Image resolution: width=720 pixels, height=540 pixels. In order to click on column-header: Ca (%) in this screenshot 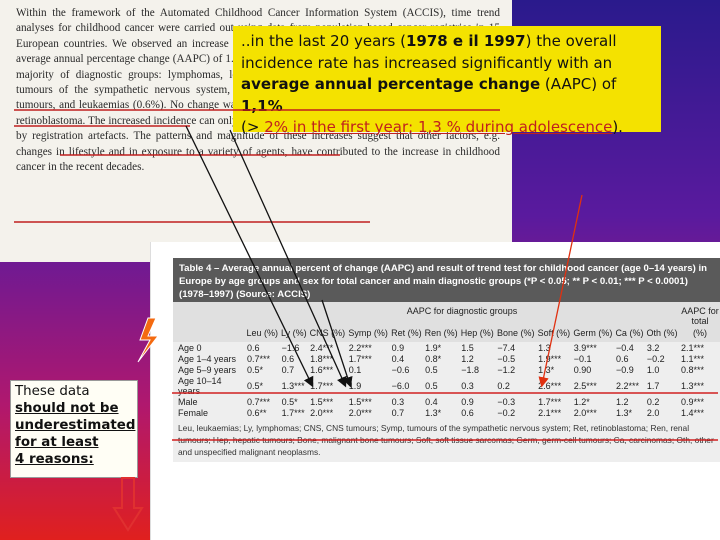, I will do `click(629, 334)`.